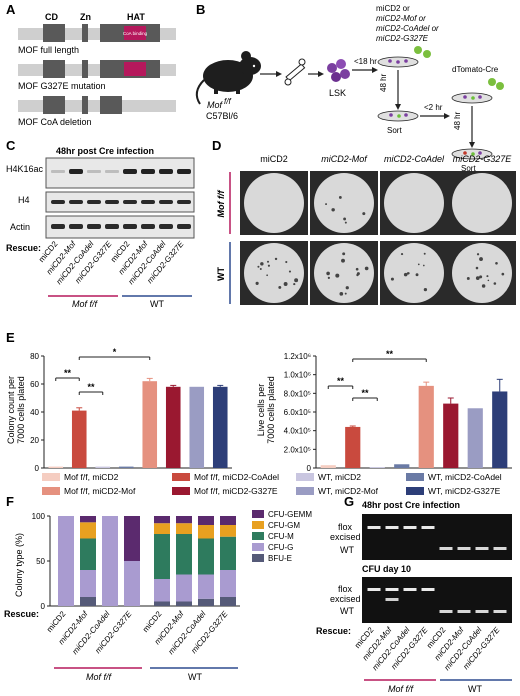 This screenshot has height=696, width=520. What do you see at coordinates (228, 78) in the screenshot?
I see `mouse-illustration` at bounding box center [228, 78].